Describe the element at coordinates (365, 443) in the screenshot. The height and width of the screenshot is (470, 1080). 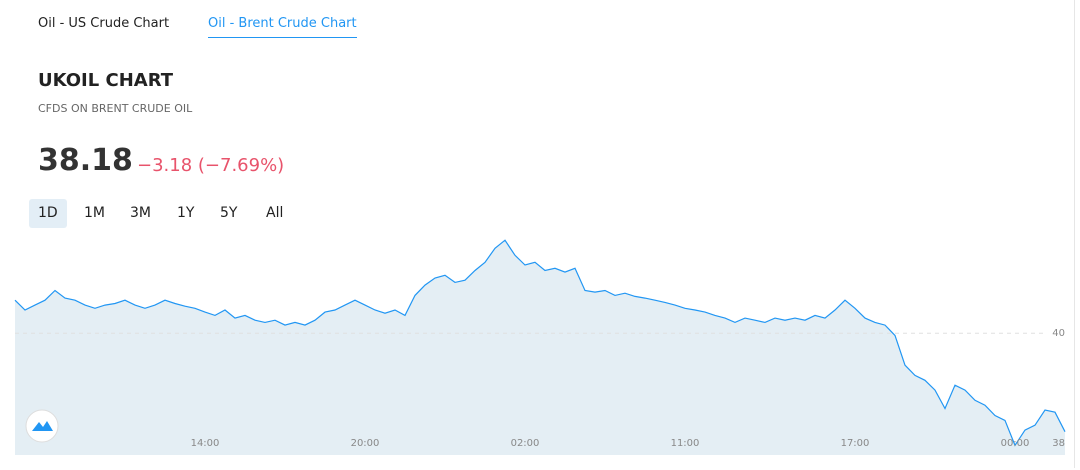
I see `x-tick-label: 20:00` at that location.